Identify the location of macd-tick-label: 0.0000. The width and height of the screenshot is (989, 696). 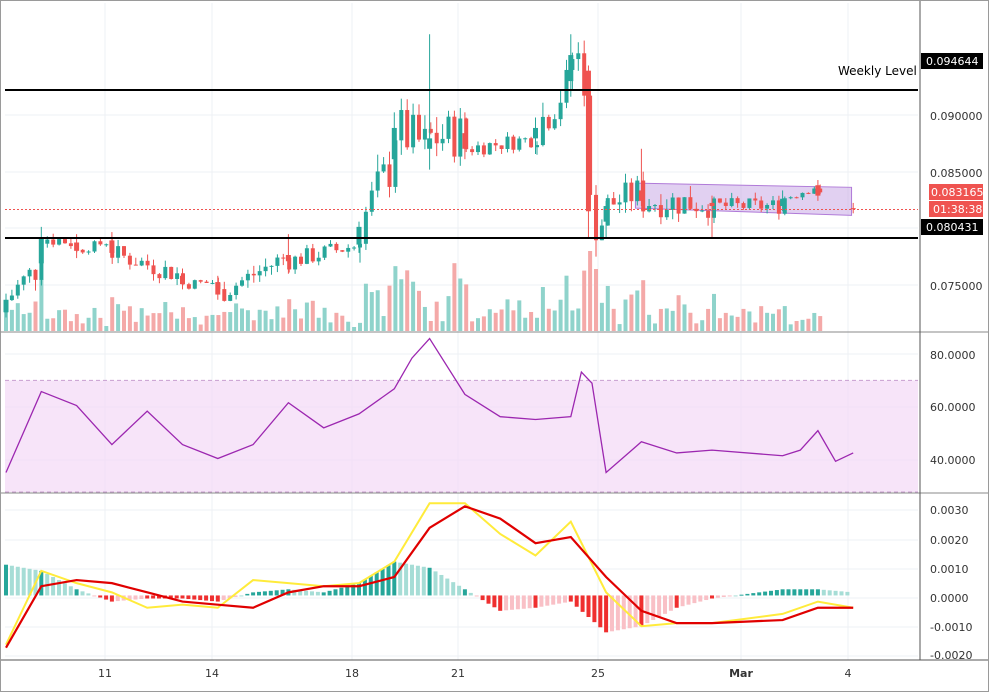
(949, 598).